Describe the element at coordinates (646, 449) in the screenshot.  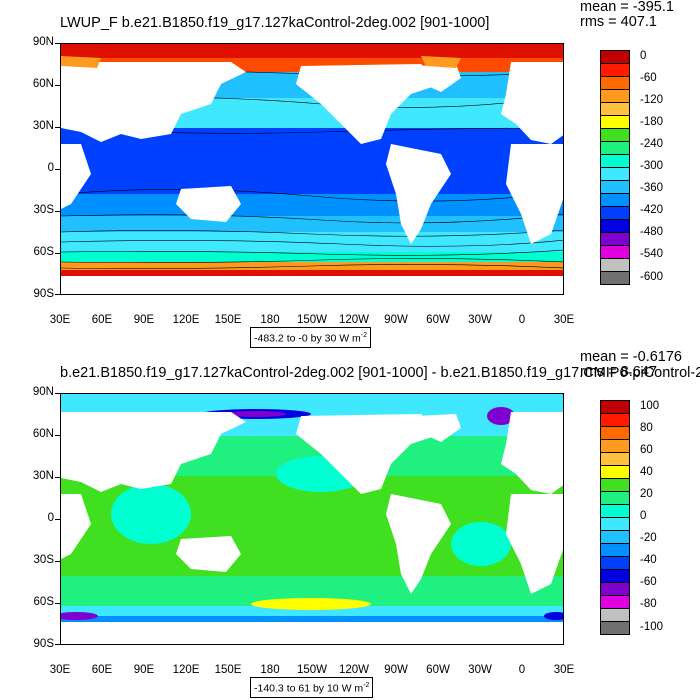
I see `colorbar-label: 60` at that location.